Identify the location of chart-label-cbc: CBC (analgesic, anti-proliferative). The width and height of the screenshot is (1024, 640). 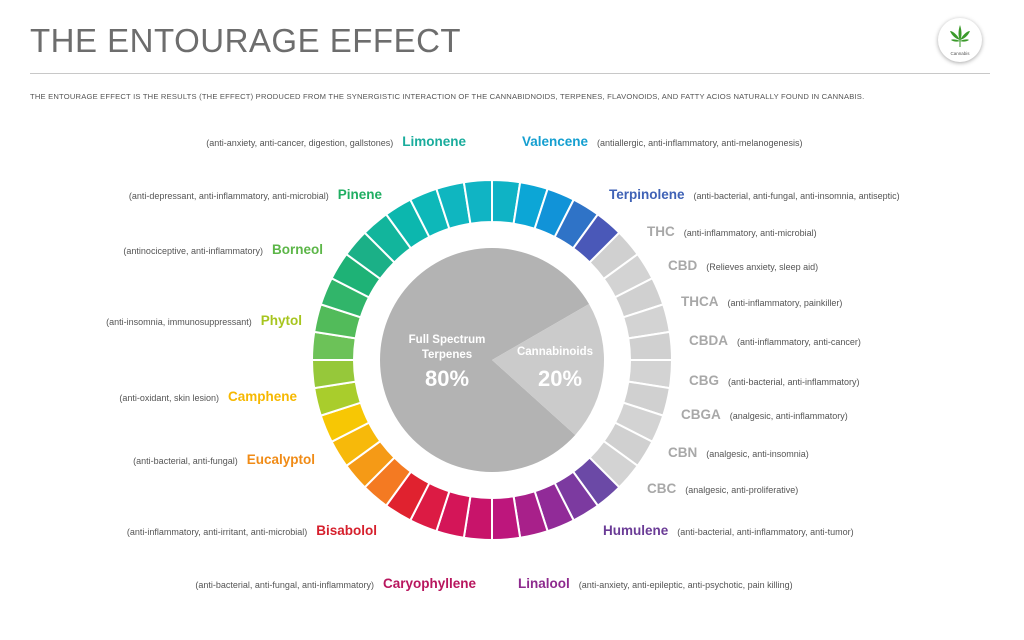
(722, 489).